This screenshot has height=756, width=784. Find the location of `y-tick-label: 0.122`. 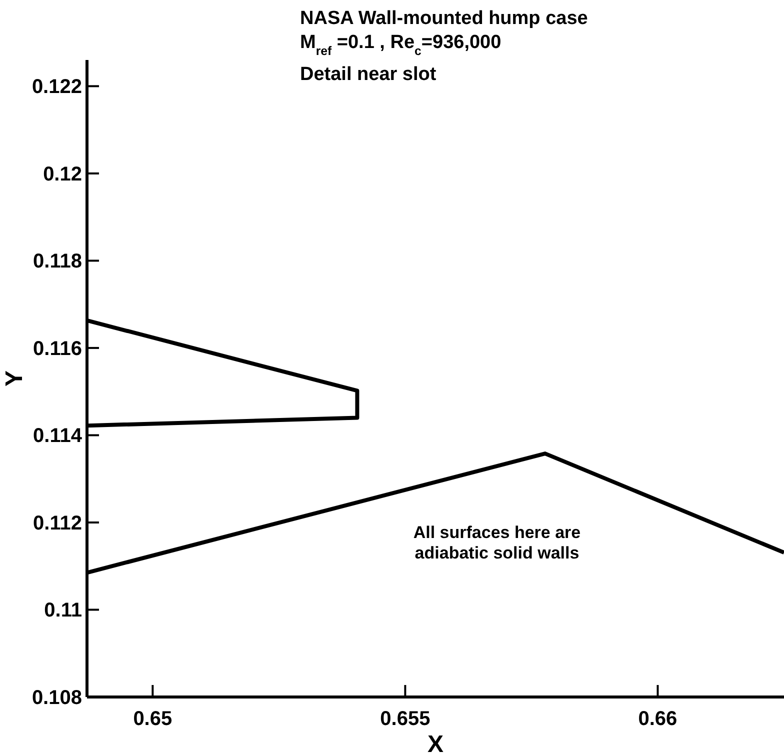

y-tick-label: 0.122 is located at coordinates (57, 87).